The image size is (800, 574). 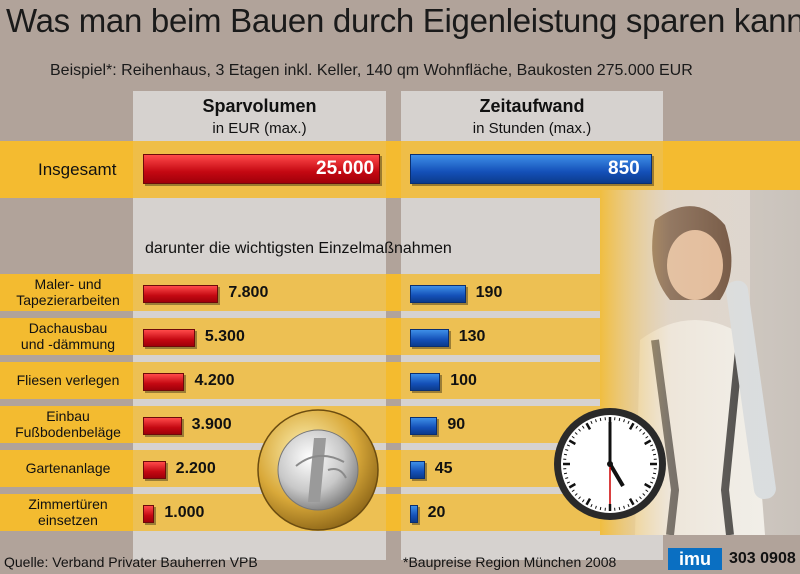 What do you see at coordinates (298, 248) in the screenshot?
I see `section-label: darunter die wichtigsten Einzelmaßnahmen` at bounding box center [298, 248].